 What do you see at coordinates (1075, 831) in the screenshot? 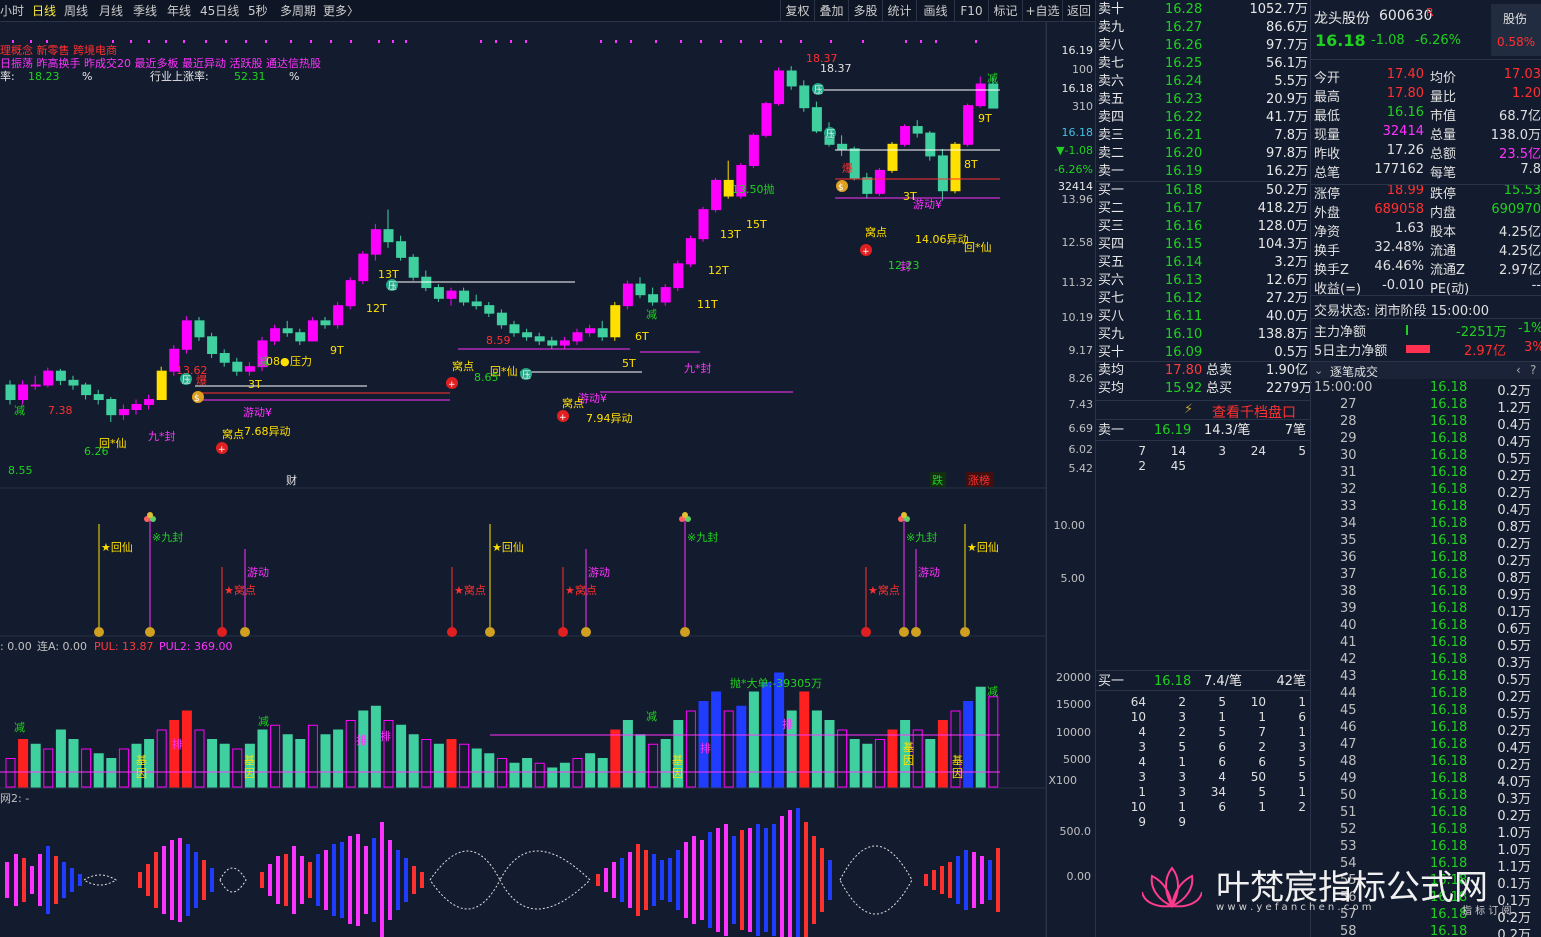
I see `osc-axis: 500.0` at bounding box center [1075, 831].